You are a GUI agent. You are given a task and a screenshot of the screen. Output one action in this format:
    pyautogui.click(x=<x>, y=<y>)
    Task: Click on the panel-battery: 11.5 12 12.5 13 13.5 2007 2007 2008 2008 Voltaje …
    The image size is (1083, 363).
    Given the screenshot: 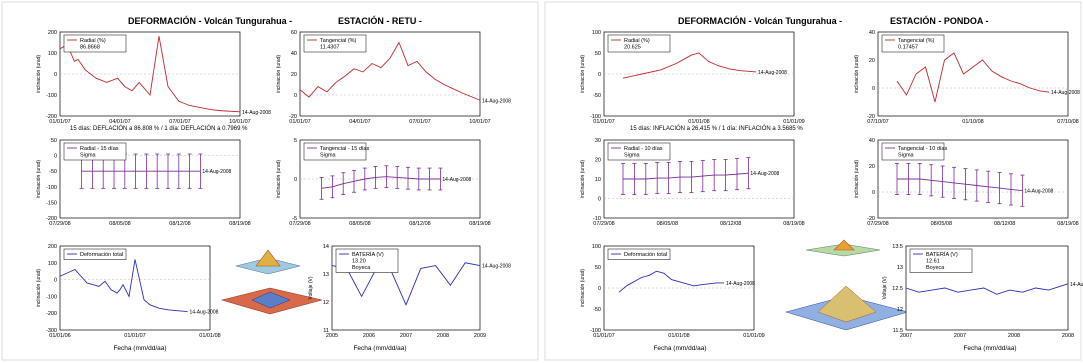 What is the action you would take?
    pyautogui.click(x=982, y=291)
    